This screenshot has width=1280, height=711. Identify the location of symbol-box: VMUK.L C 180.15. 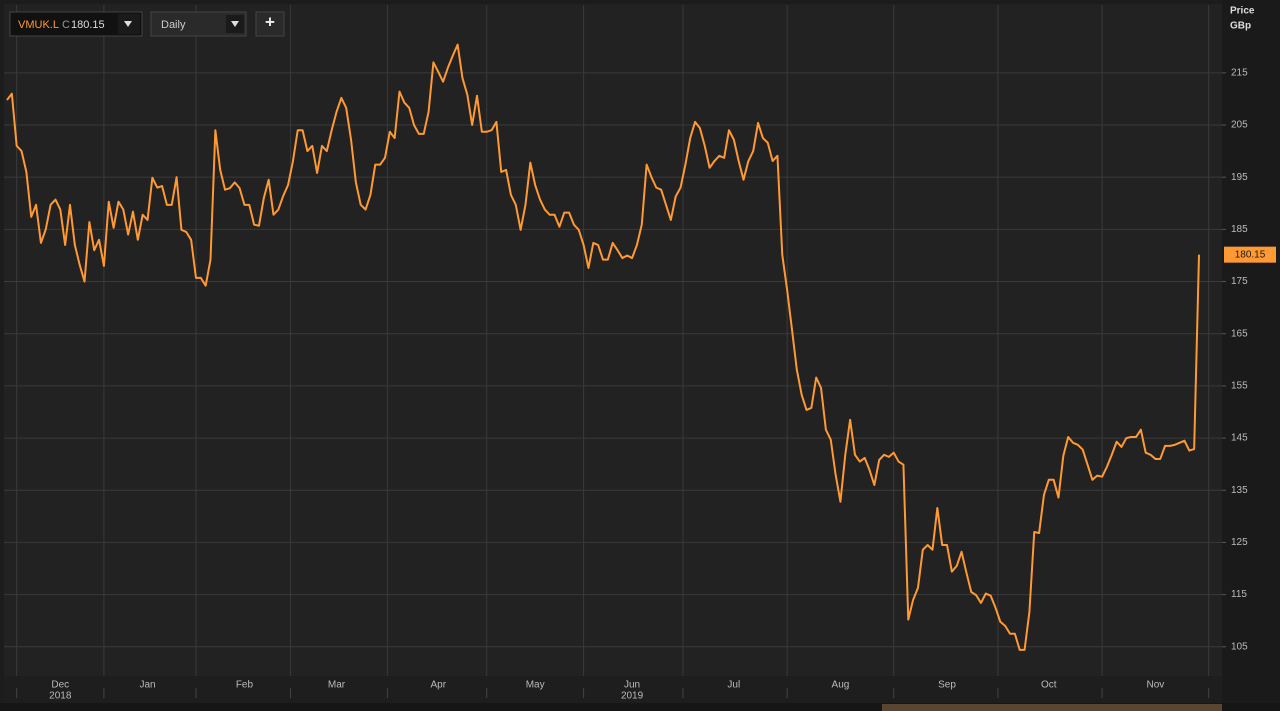
(76, 24).